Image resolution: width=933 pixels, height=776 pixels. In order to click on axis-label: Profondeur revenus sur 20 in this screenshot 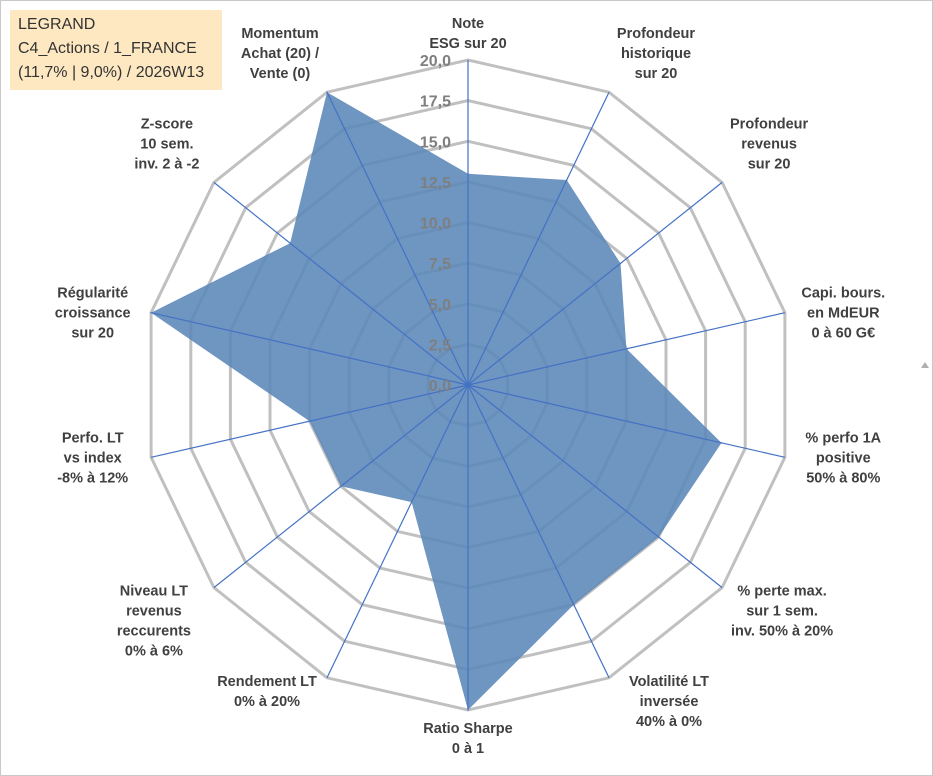, I will do `click(769, 144)`.